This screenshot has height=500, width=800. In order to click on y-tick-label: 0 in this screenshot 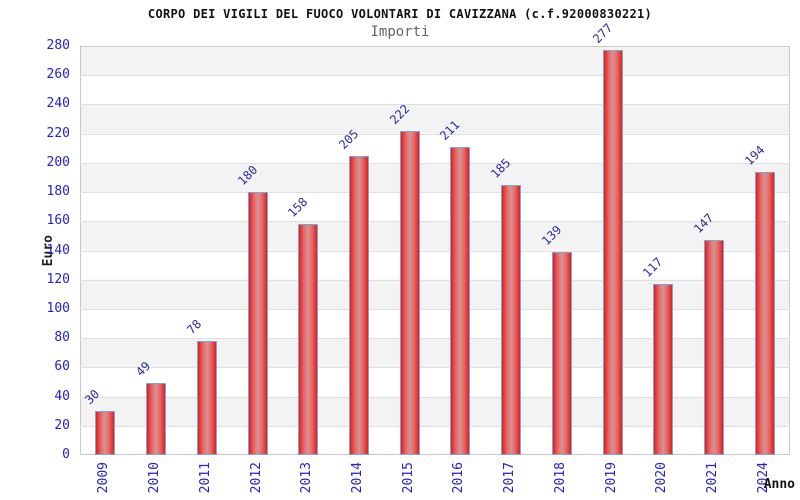, I will do `click(66, 454)`.